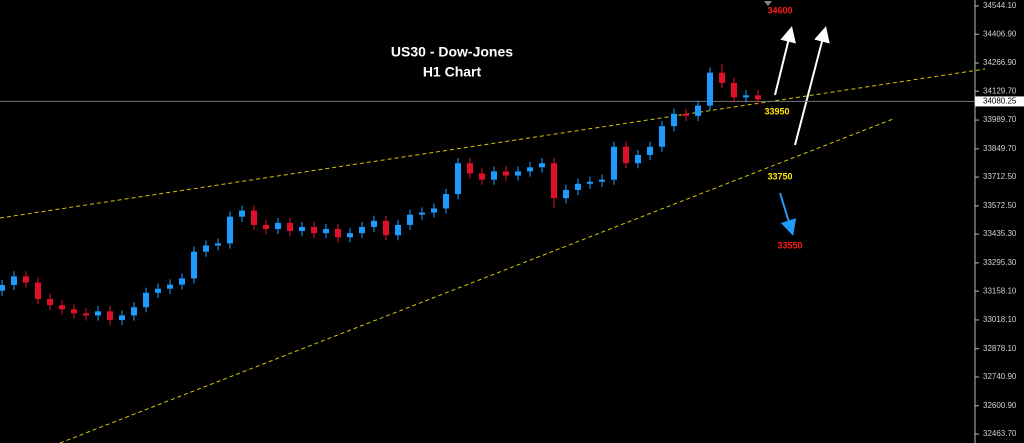 The width and height of the screenshot is (1024, 443). I want to click on y-tick-label: 34129.70, so click(1000, 90).